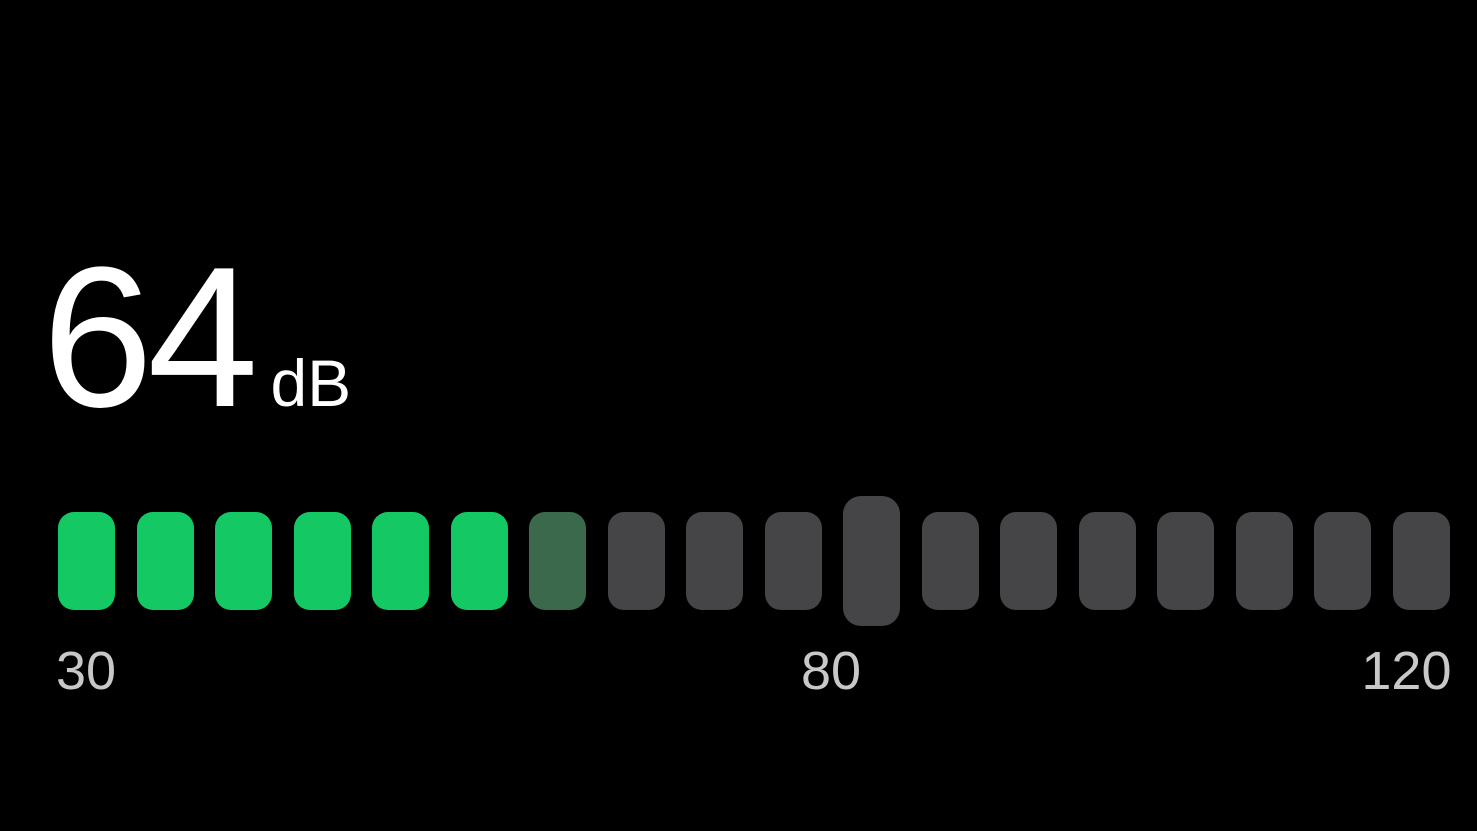 The image size is (1477, 831). Describe the element at coordinates (1406, 671) in the screenshot. I see `meter-tick-label: 120` at that location.